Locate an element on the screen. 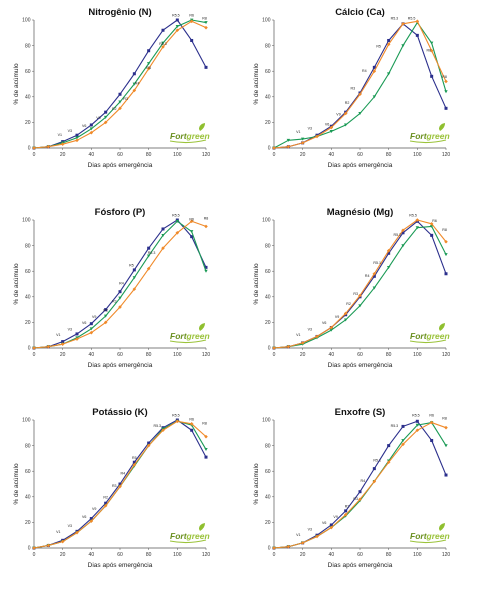 This screenshot has height=600, width=480. stage-label: V6 is located at coordinates (84, 126).